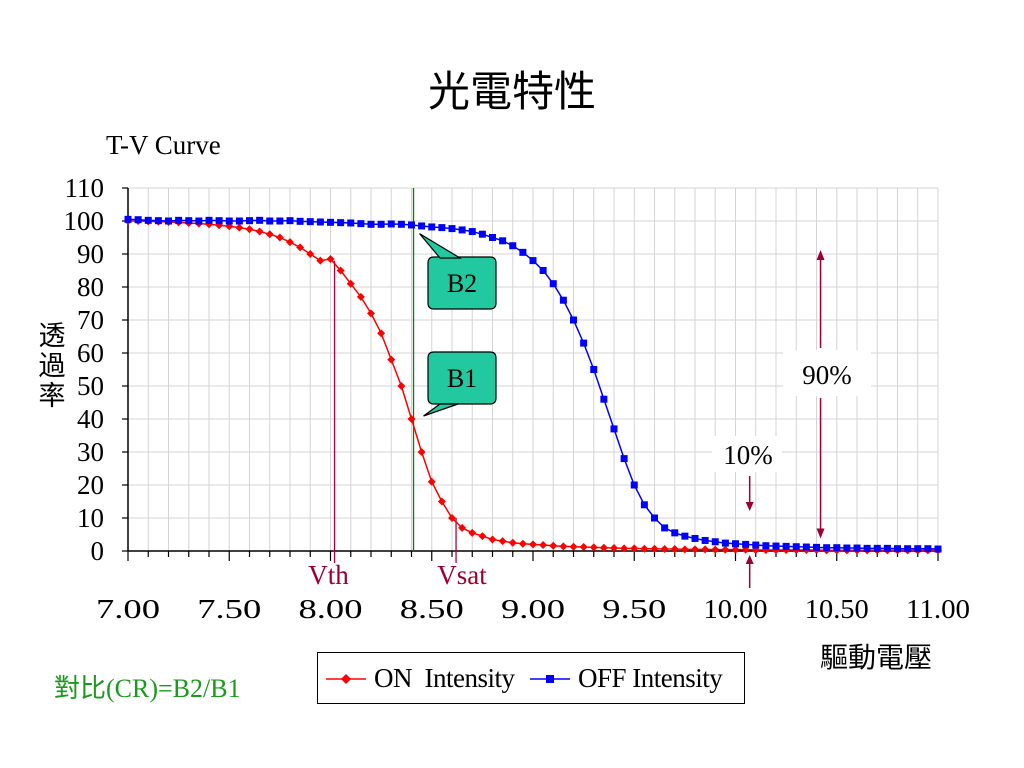  I want to click on legend-item-off: OFF Intensity, so click(626, 678).